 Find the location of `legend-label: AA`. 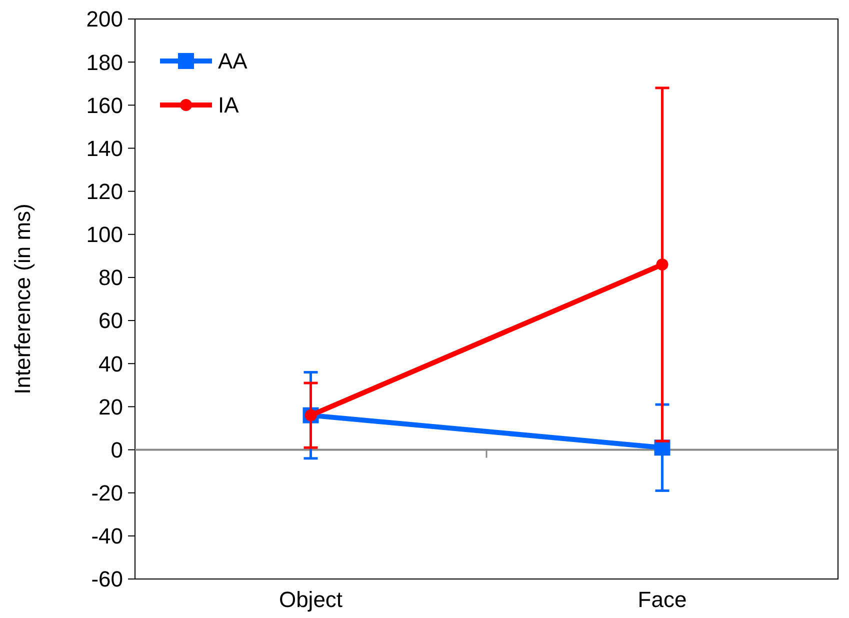

legend-label: AA is located at coordinates (233, 61).